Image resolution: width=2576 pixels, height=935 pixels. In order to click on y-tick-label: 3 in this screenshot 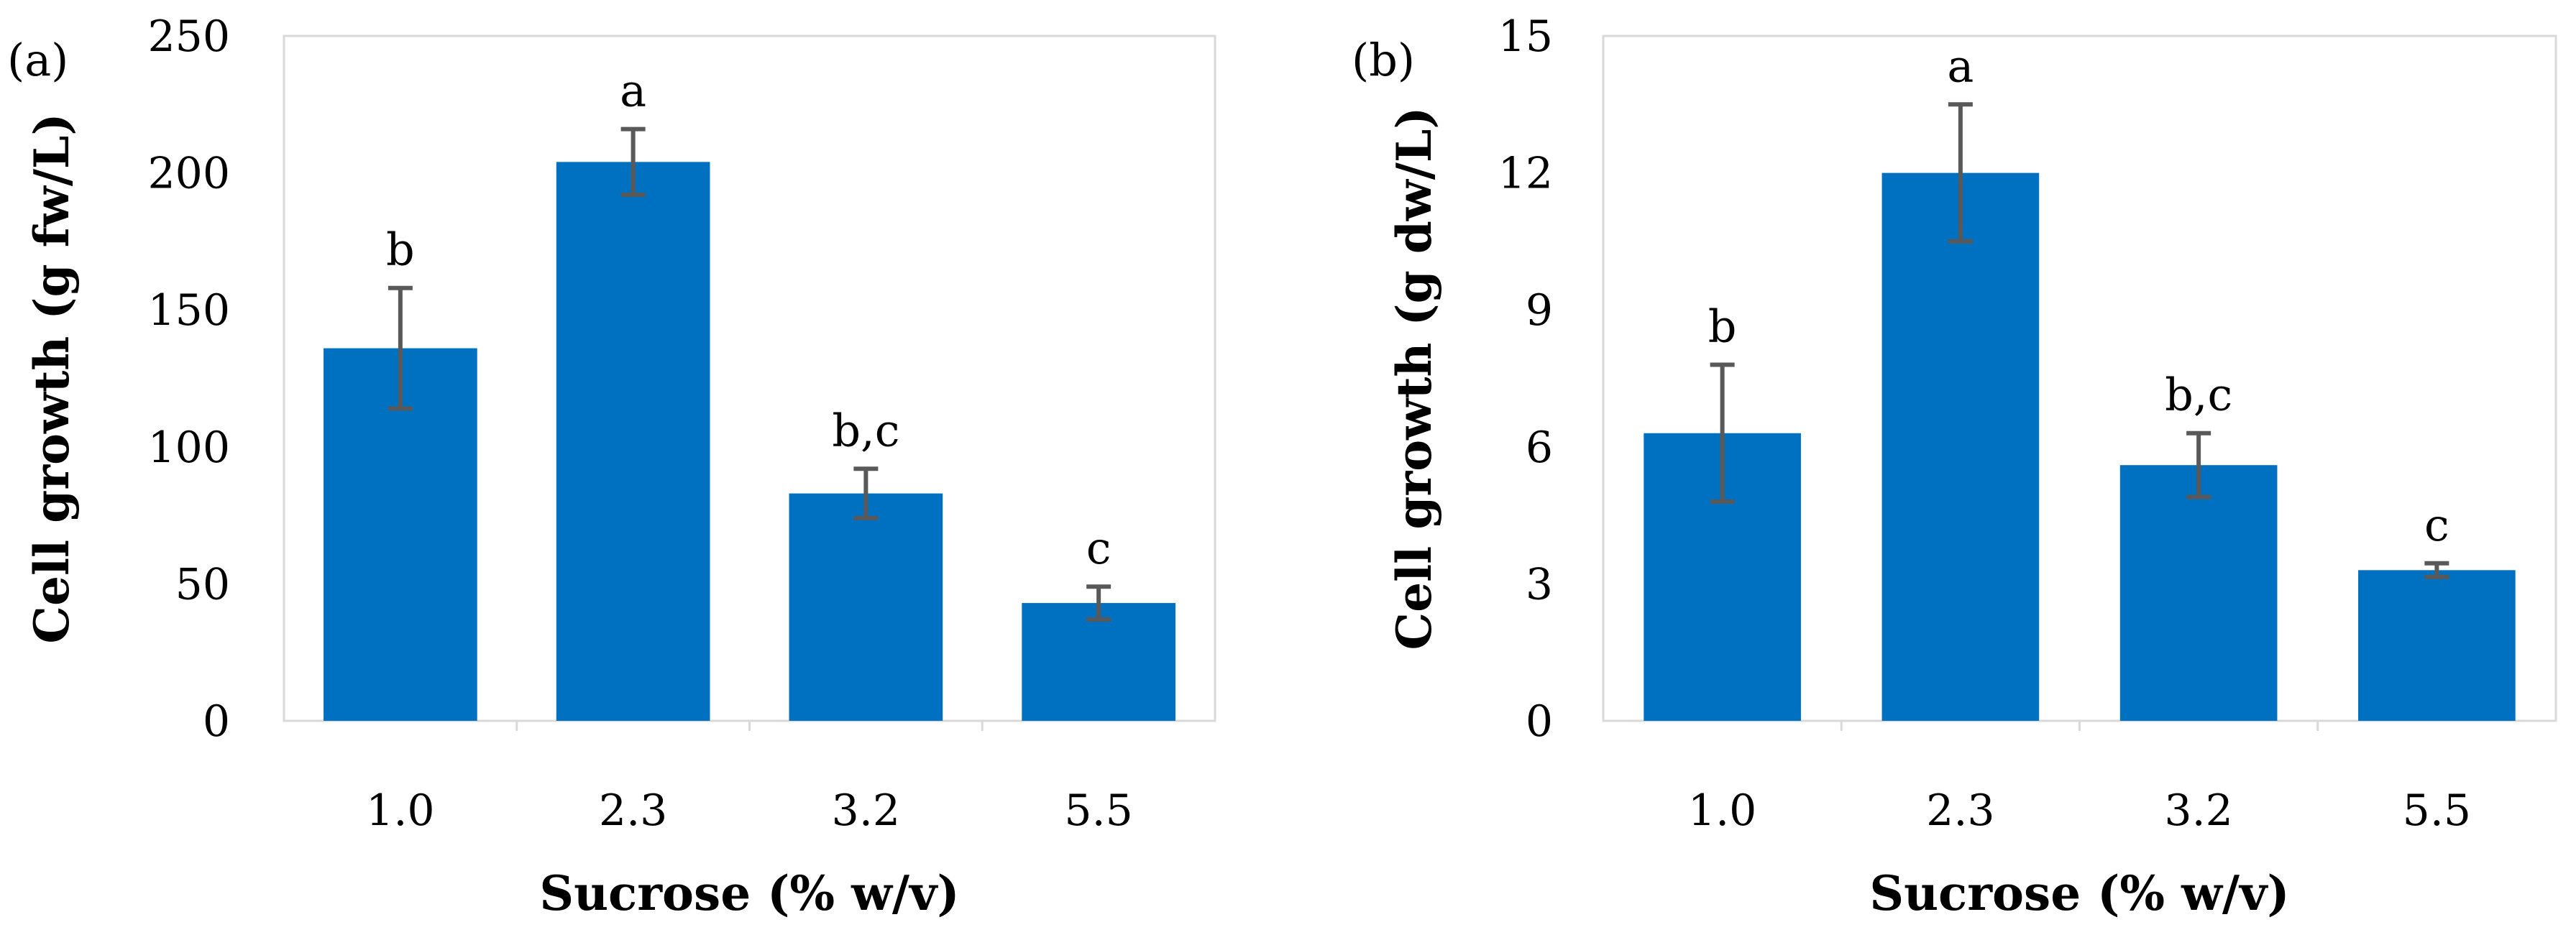, I will do `click(1539, 584)`.